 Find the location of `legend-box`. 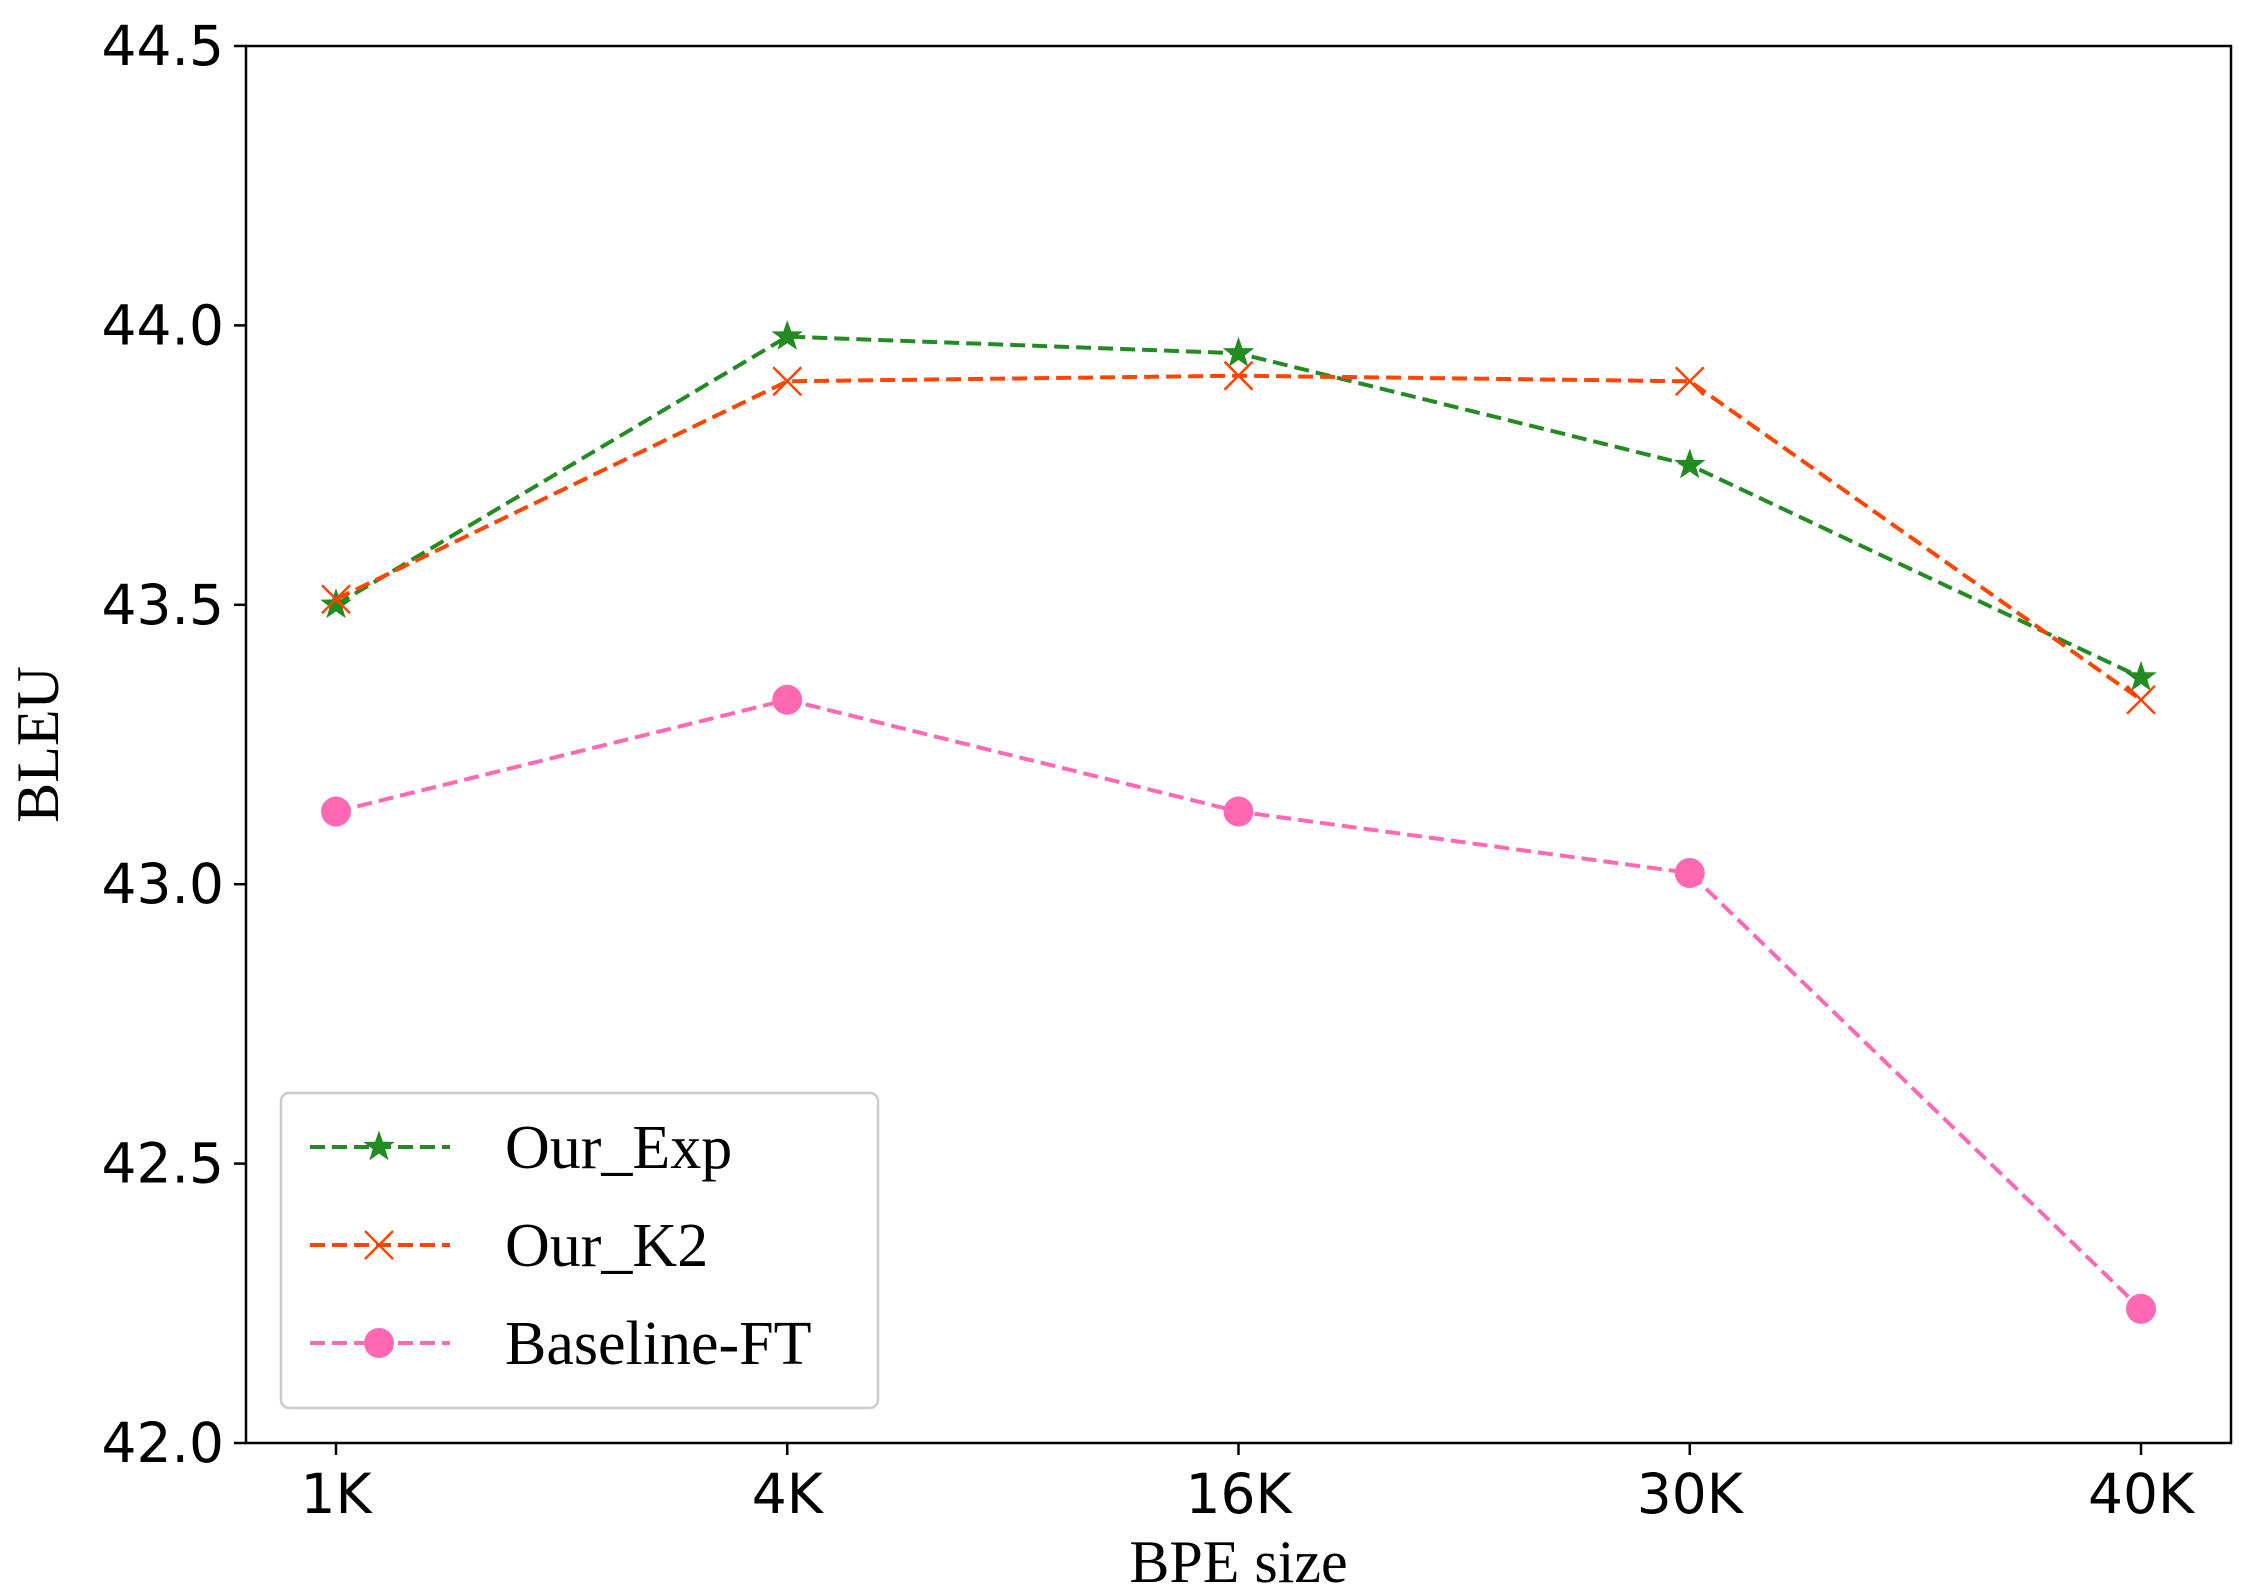

legend-box is located at coordinates (579, 1250).